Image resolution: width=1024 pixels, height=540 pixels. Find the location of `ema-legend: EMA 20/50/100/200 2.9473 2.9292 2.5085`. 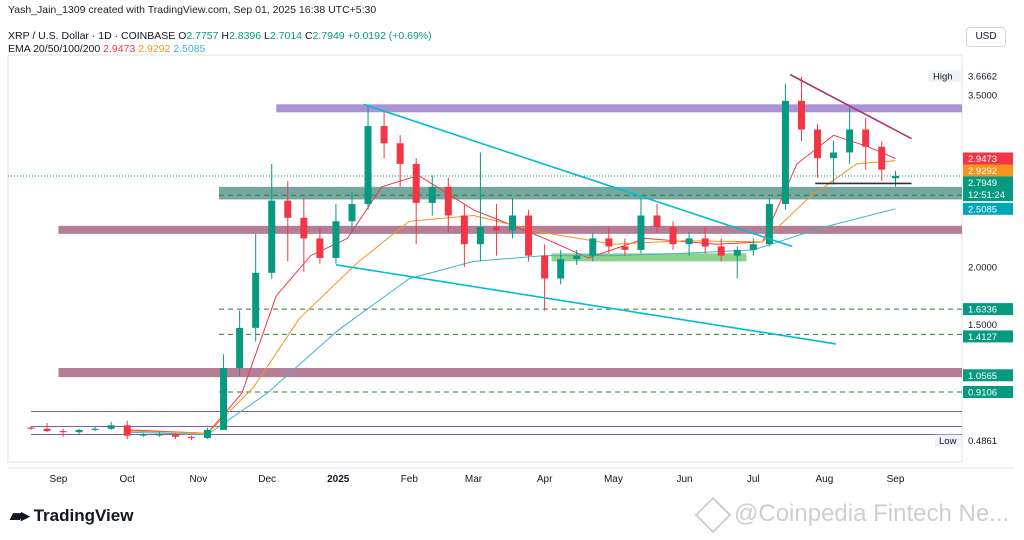

ema-legend: EMA 20/50/100/200 2.9473 2.9292 2.5085 is located at coordinates (106, 49).